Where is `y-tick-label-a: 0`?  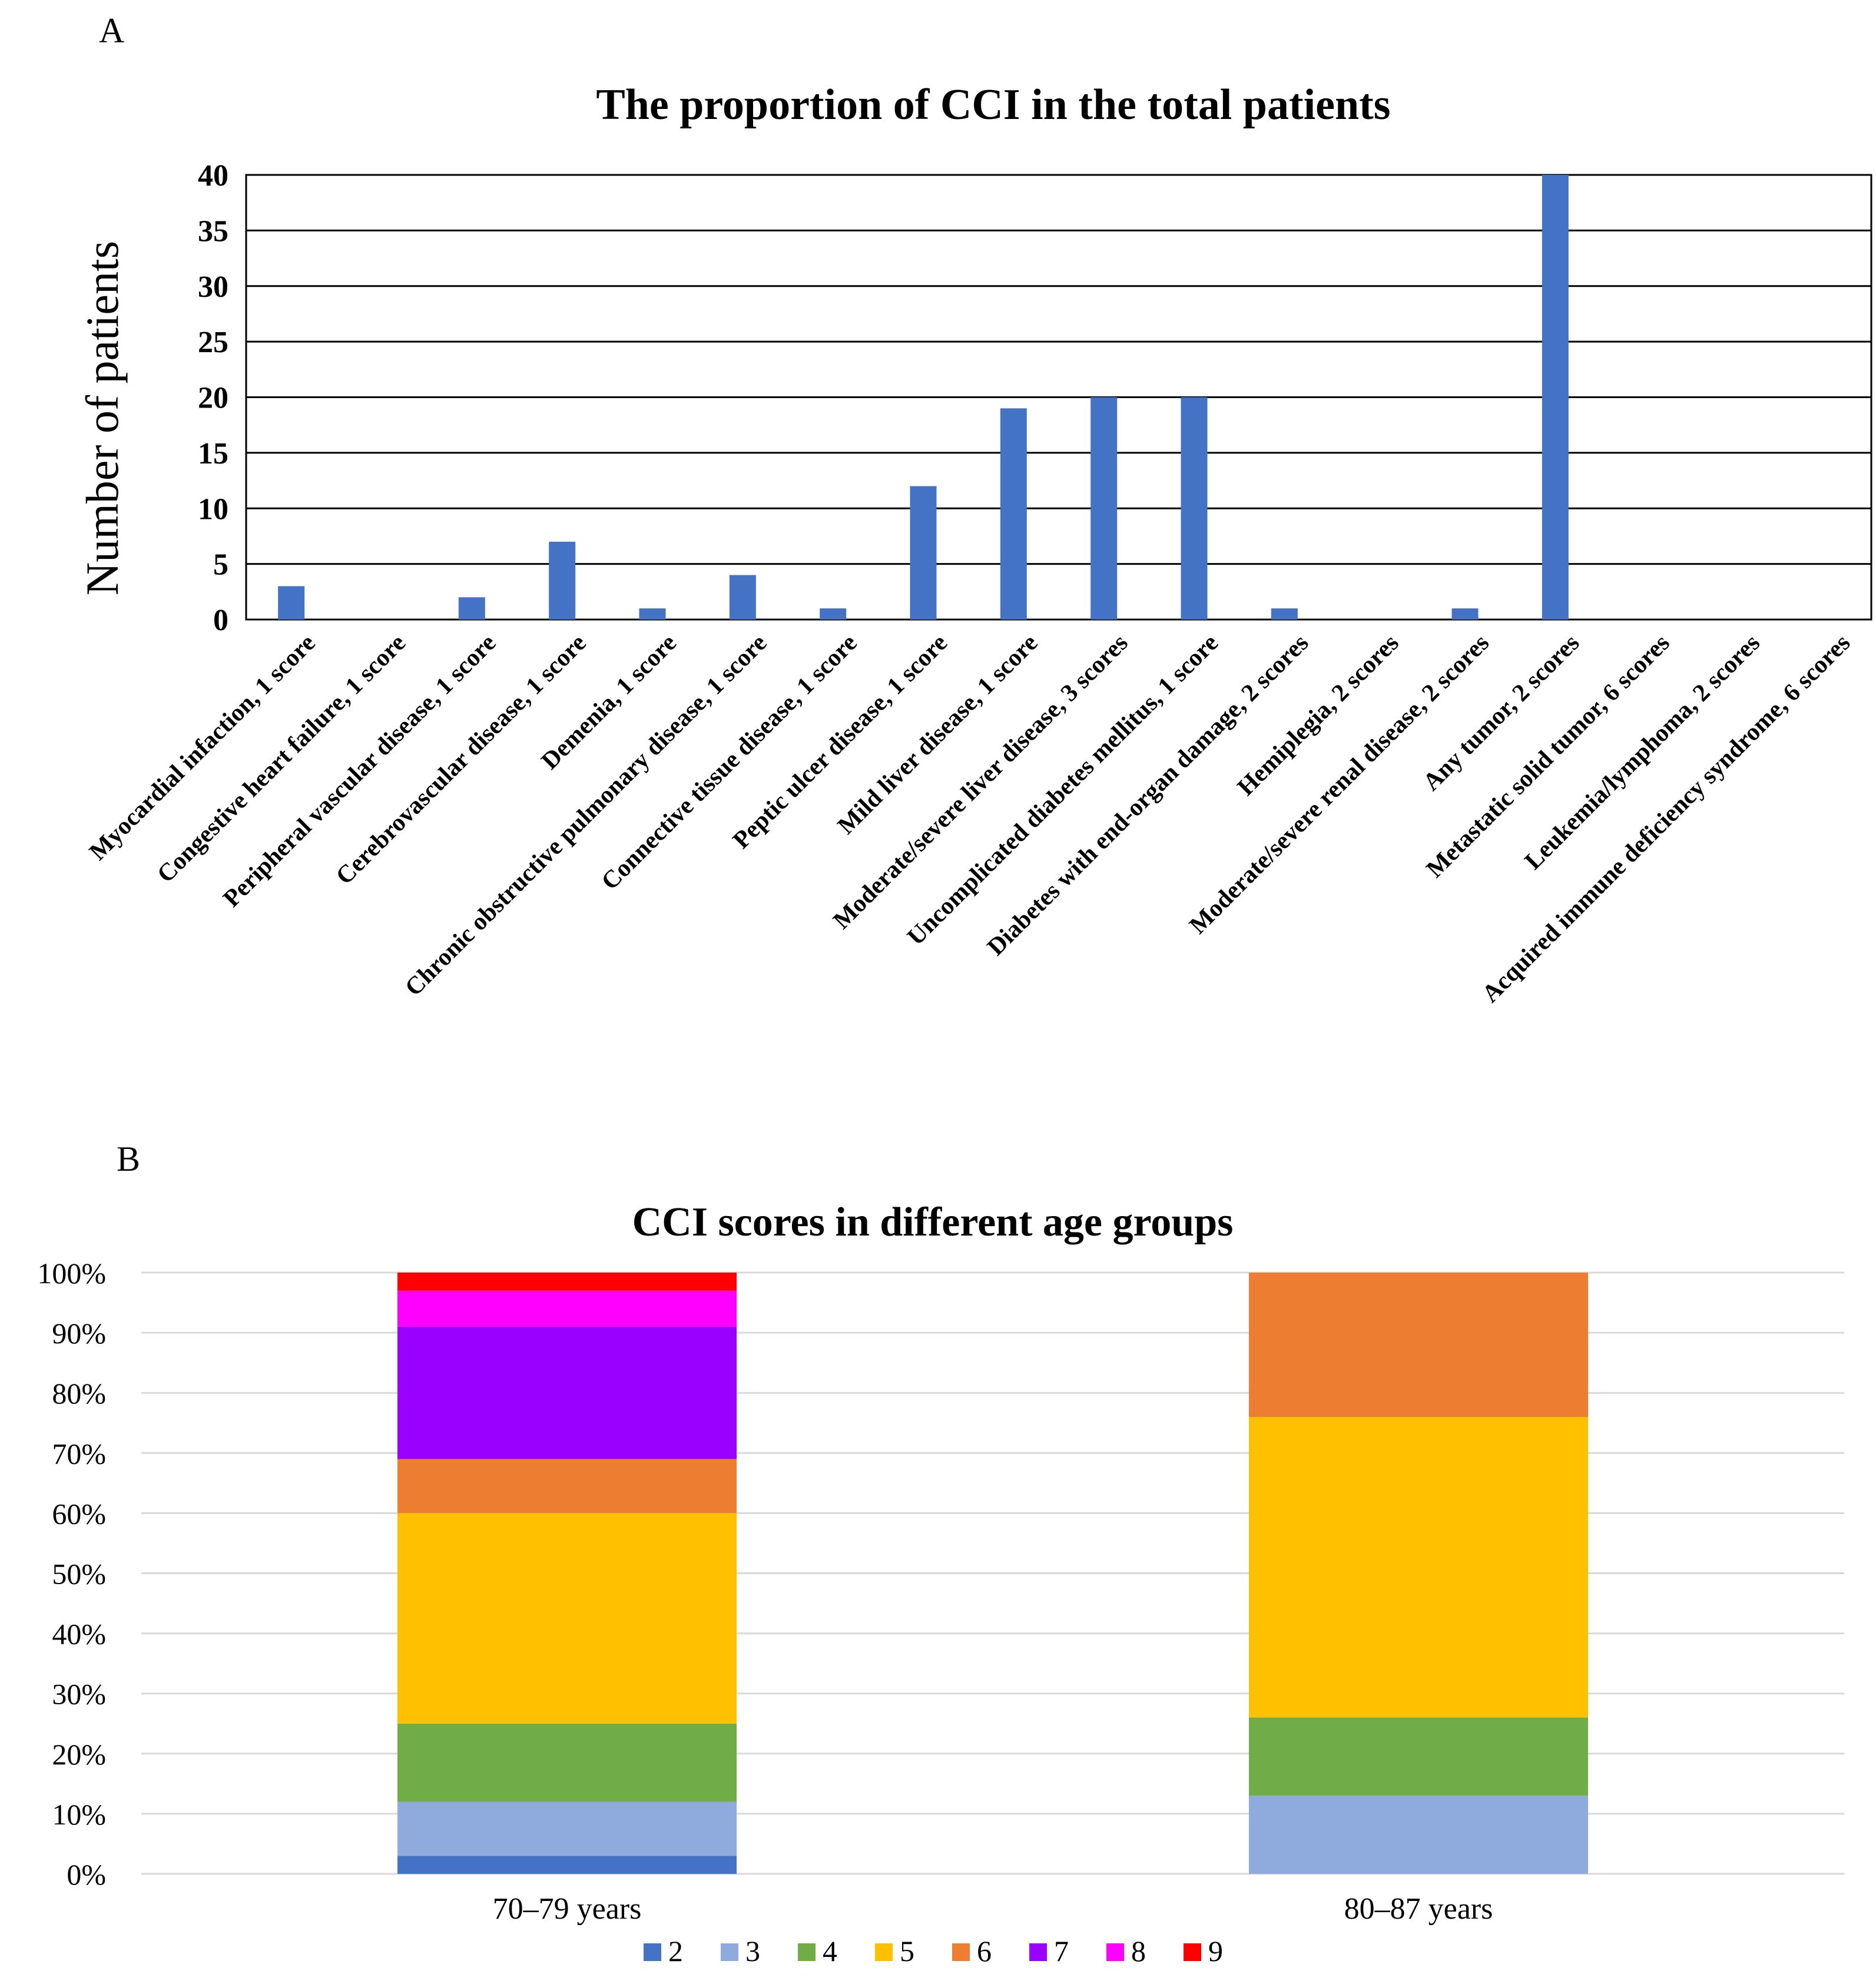 y-tick-label-a: 0 is located at coordinates (220, 620).